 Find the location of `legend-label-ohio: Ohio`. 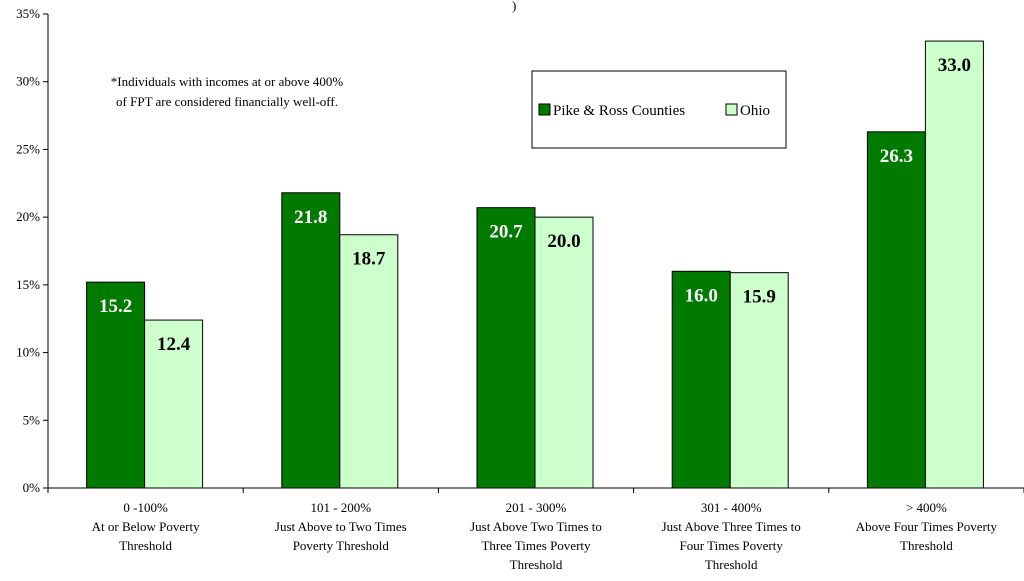

legend-label-ohio: Ohio is located at coordinates (755, 111).